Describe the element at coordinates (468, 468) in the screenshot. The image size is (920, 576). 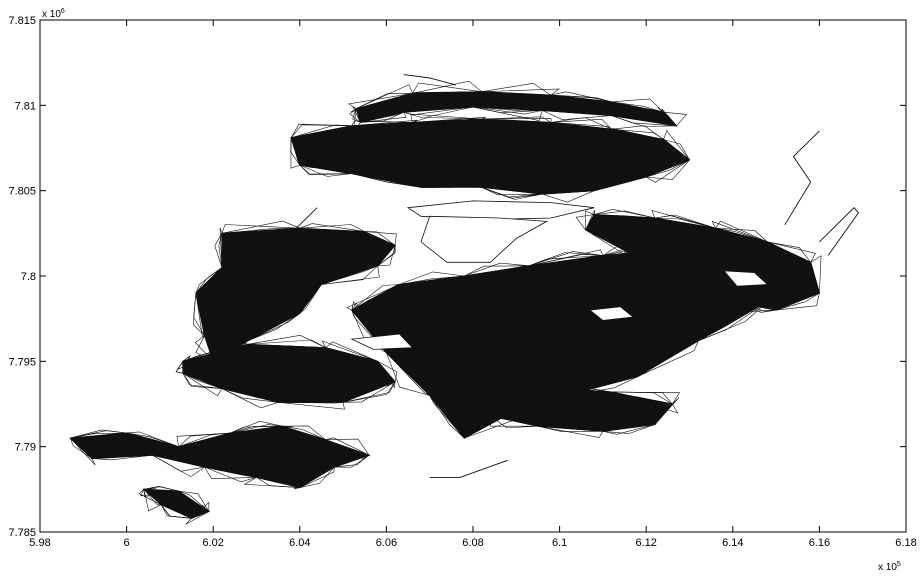
I see `segment-southern-dash` at that location.